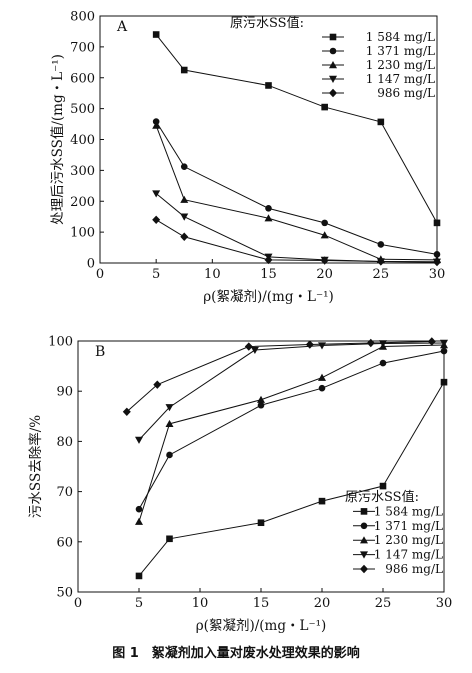  I want to click on figure-caption: 图 1 絮凝剂加入量对废水处理效果的影响, so click(236, 653).